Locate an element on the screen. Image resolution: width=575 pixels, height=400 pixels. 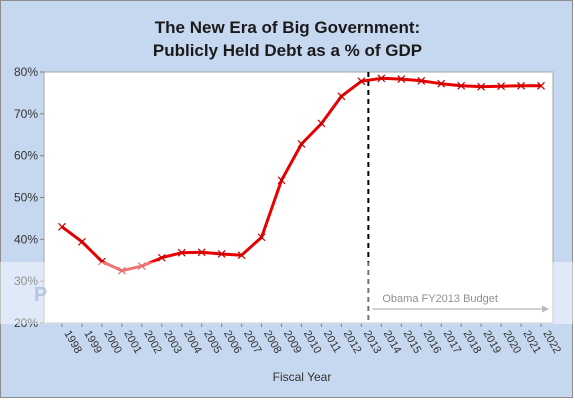
x-axis-title: Fiscal Year is located at coordinates (302, 377).